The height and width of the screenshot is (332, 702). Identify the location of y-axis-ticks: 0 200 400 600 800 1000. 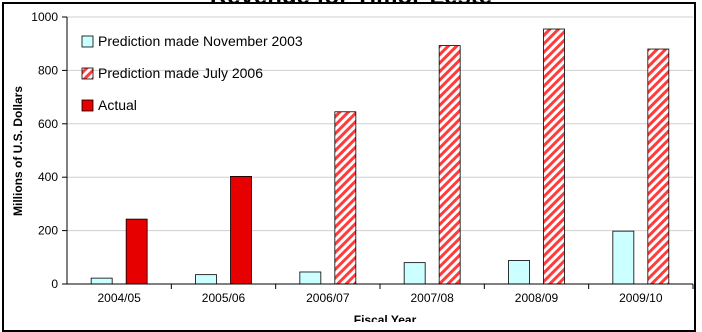
(49, 150).